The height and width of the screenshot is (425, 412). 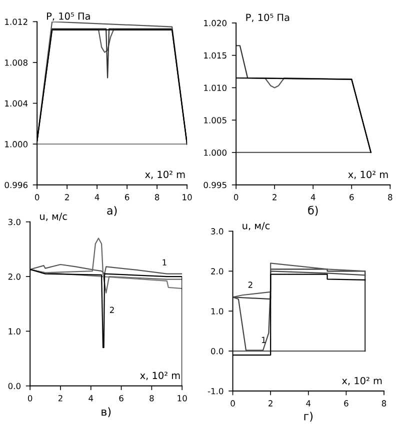 What do you see at coordinates (308, 417) in the screenshot?
I see `text: г)` at bounding box center [308, 417].